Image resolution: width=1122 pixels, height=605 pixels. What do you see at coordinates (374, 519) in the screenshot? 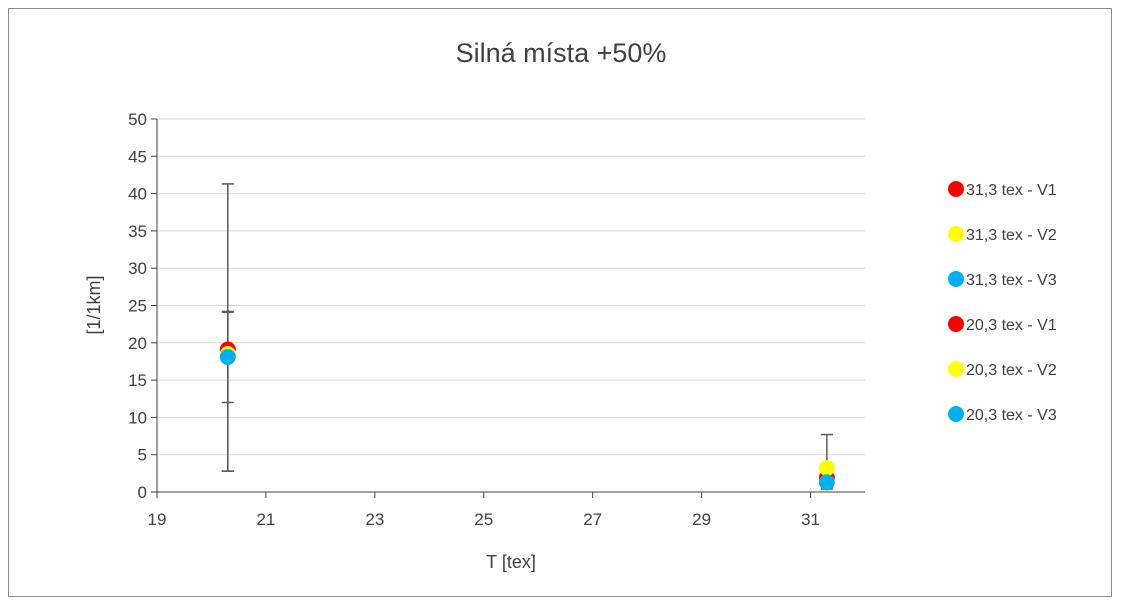
I see `x-tick-label-23: 23` at bounding box center [374, 519].